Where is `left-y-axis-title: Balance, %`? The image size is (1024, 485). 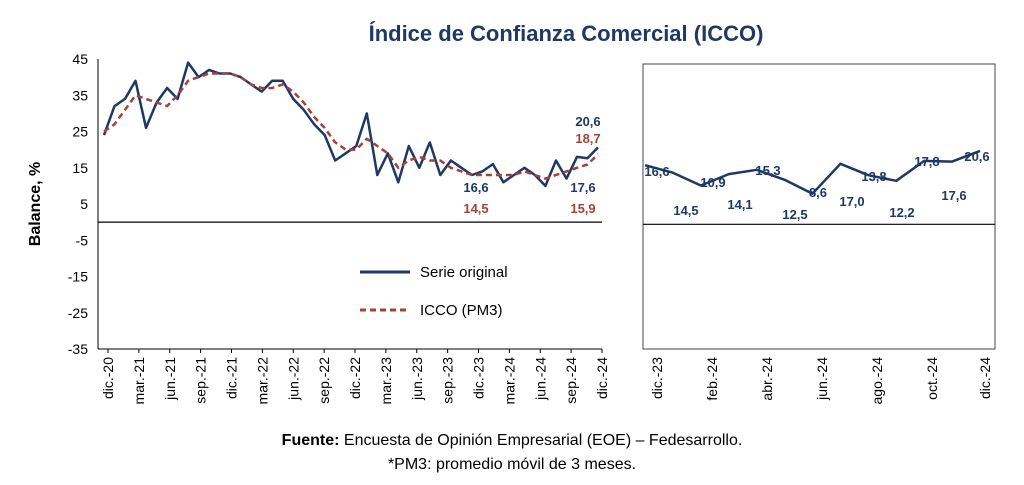
left-y-axis-title: Balance, % is located at coordinates (35, 204).